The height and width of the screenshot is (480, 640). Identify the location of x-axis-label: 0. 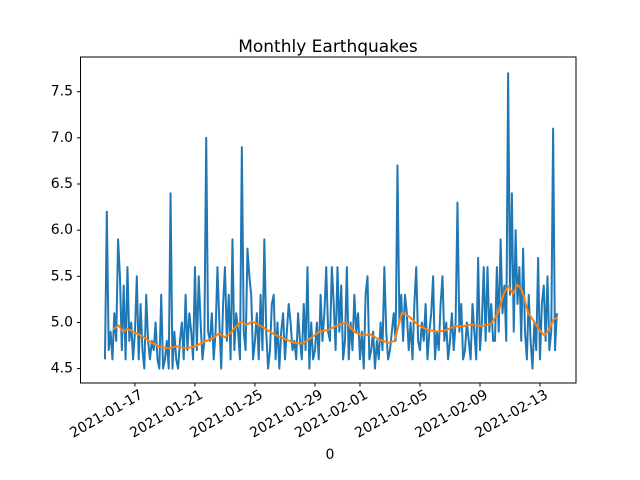
(330, 455).